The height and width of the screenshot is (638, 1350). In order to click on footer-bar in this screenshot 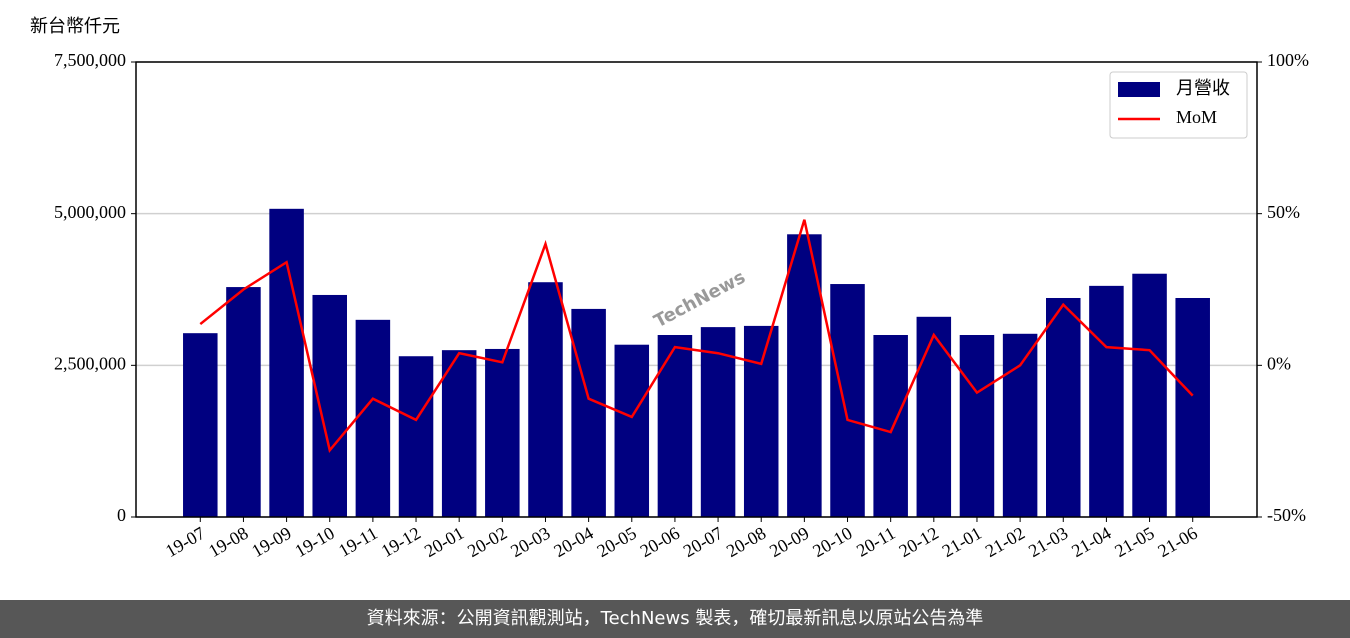, I will do `click(675, 619)`.